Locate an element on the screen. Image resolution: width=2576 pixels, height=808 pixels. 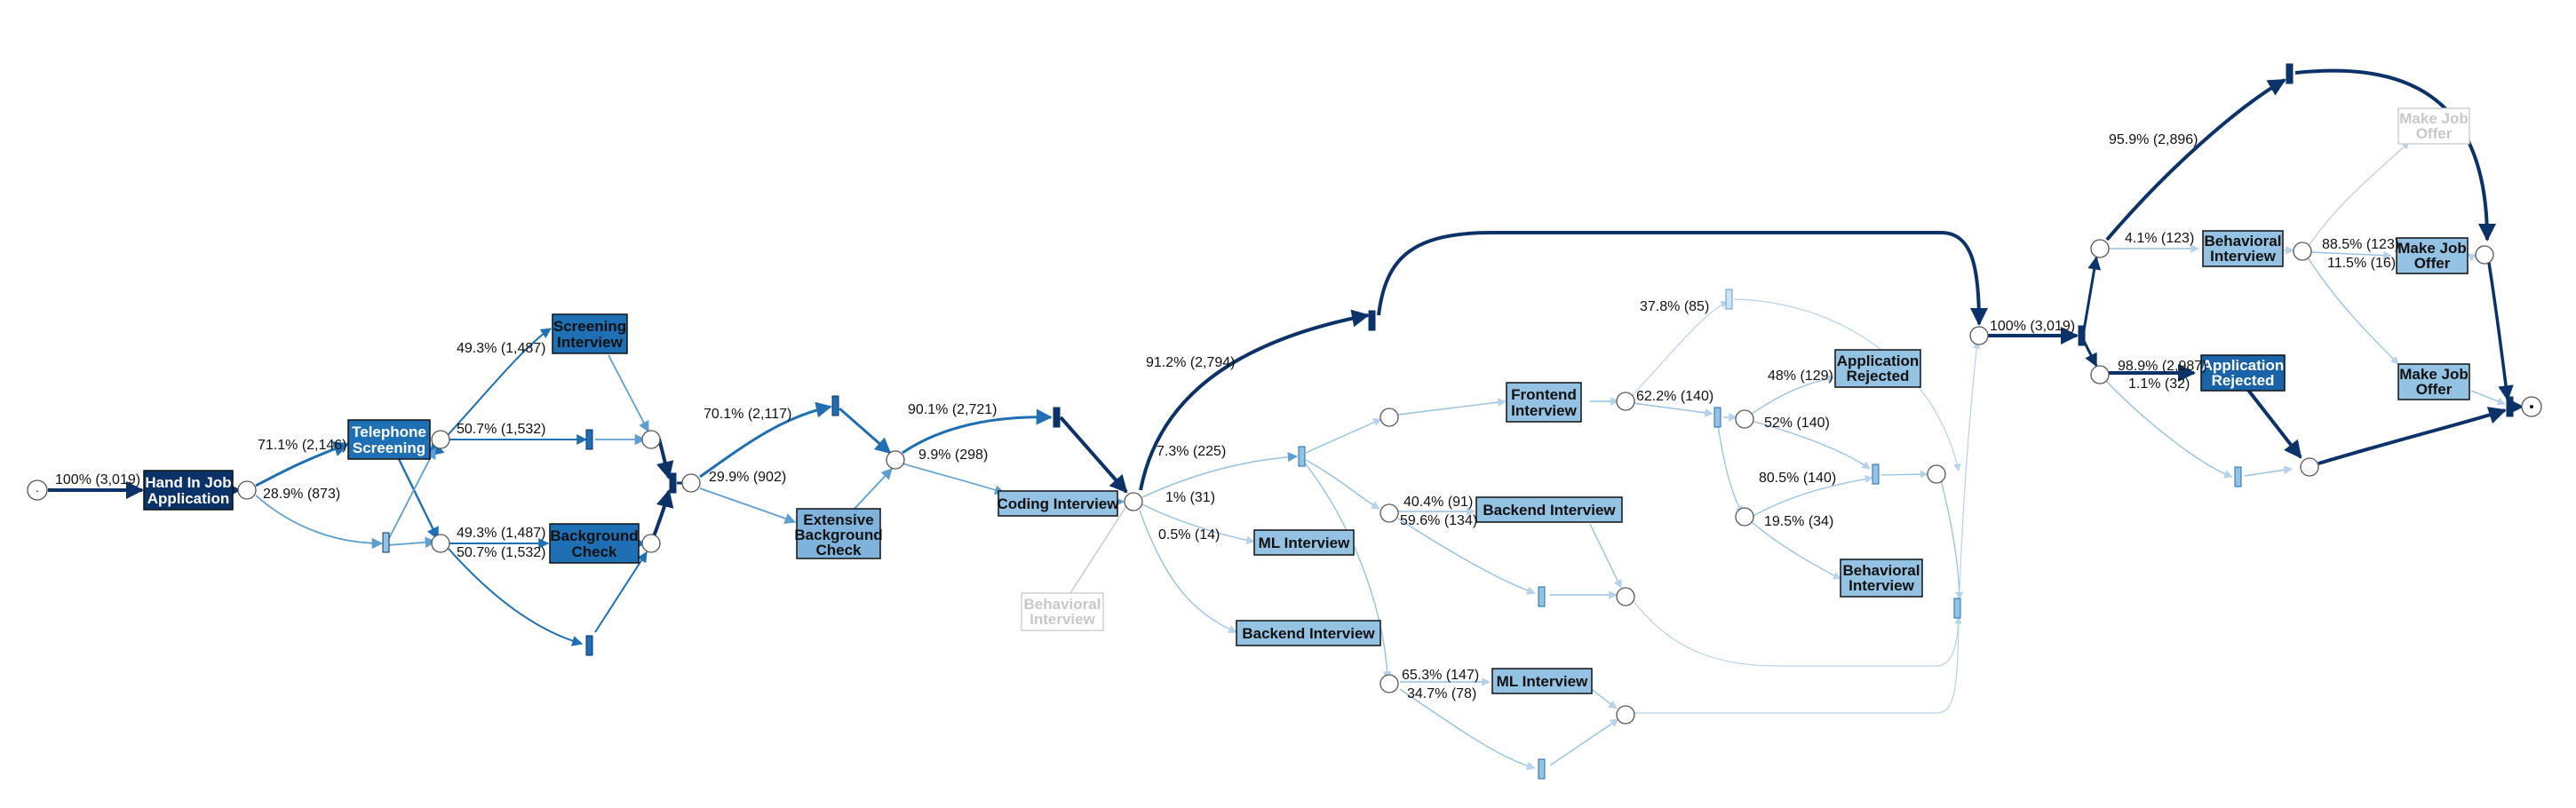
activity-ml-interview-2: ML Interview is located at coordinates (1542, 681).